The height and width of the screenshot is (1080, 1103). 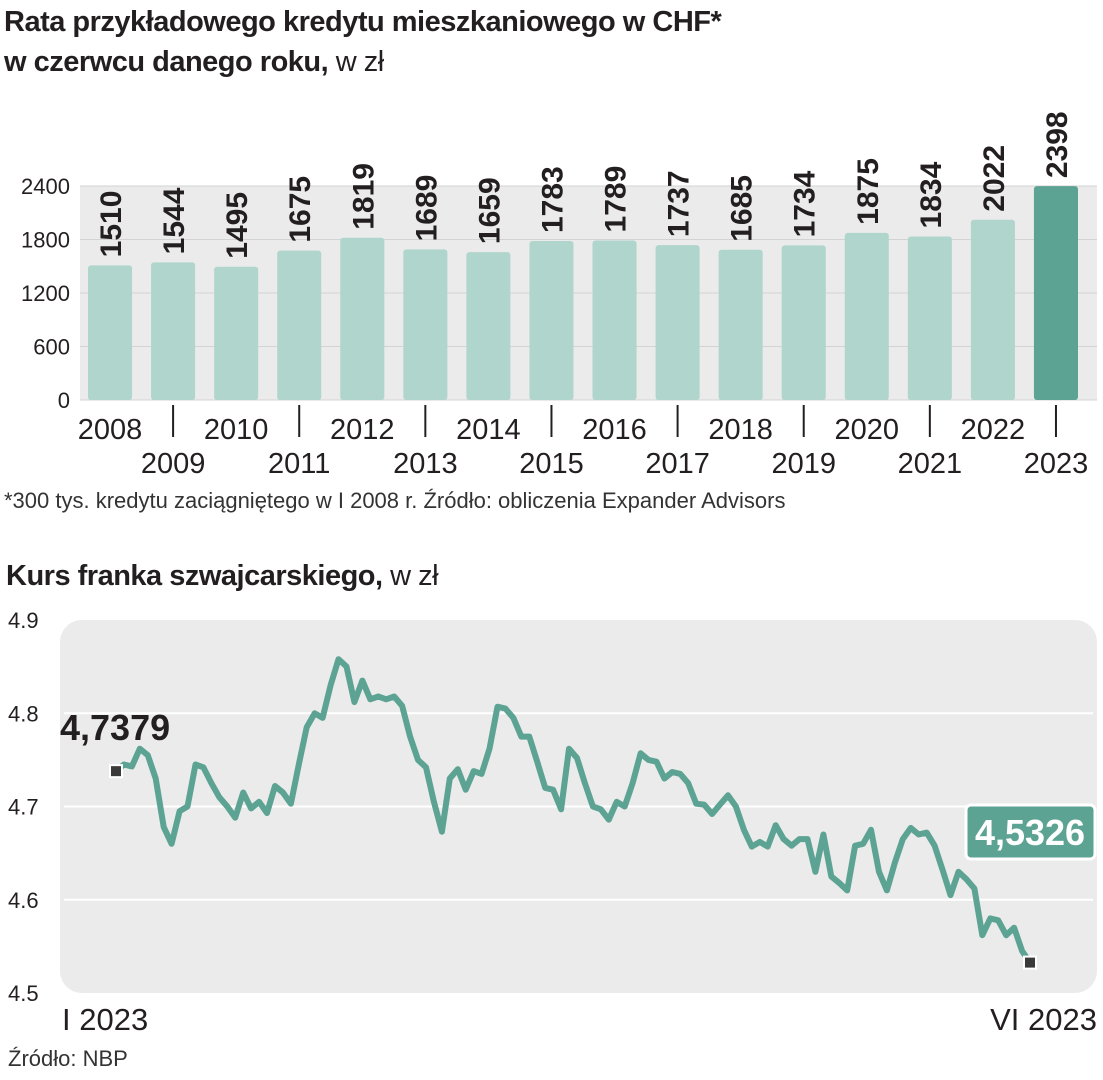 What do you see at coordinates (616, 199) in the screenshot?
I see `bar-value-label: 1789` at bounding box center [616, 199].